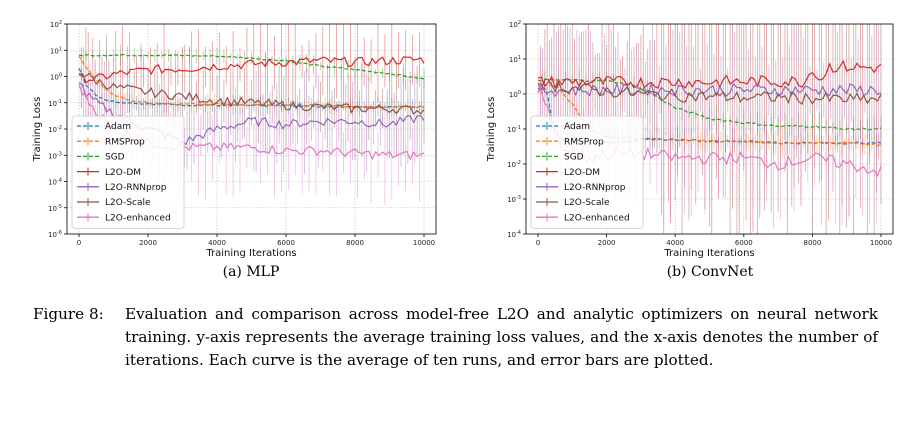 This screenshot has width=905, height=433. I want to click on errorbars-l2o-scale, so click(255, 93).